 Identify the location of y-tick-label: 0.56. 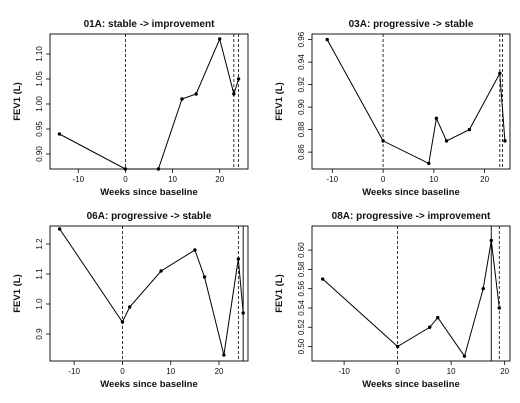
(301, 288).